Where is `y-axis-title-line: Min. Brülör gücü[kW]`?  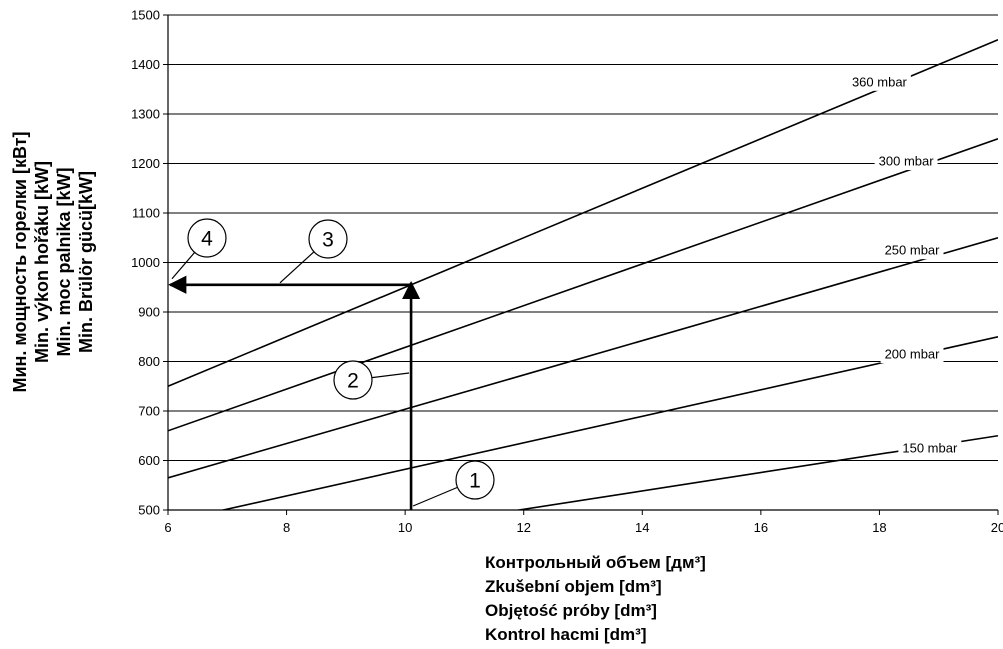 y-axis-title-line: Min. Brülör gücü[kW] is located at coordinates (86, 262).